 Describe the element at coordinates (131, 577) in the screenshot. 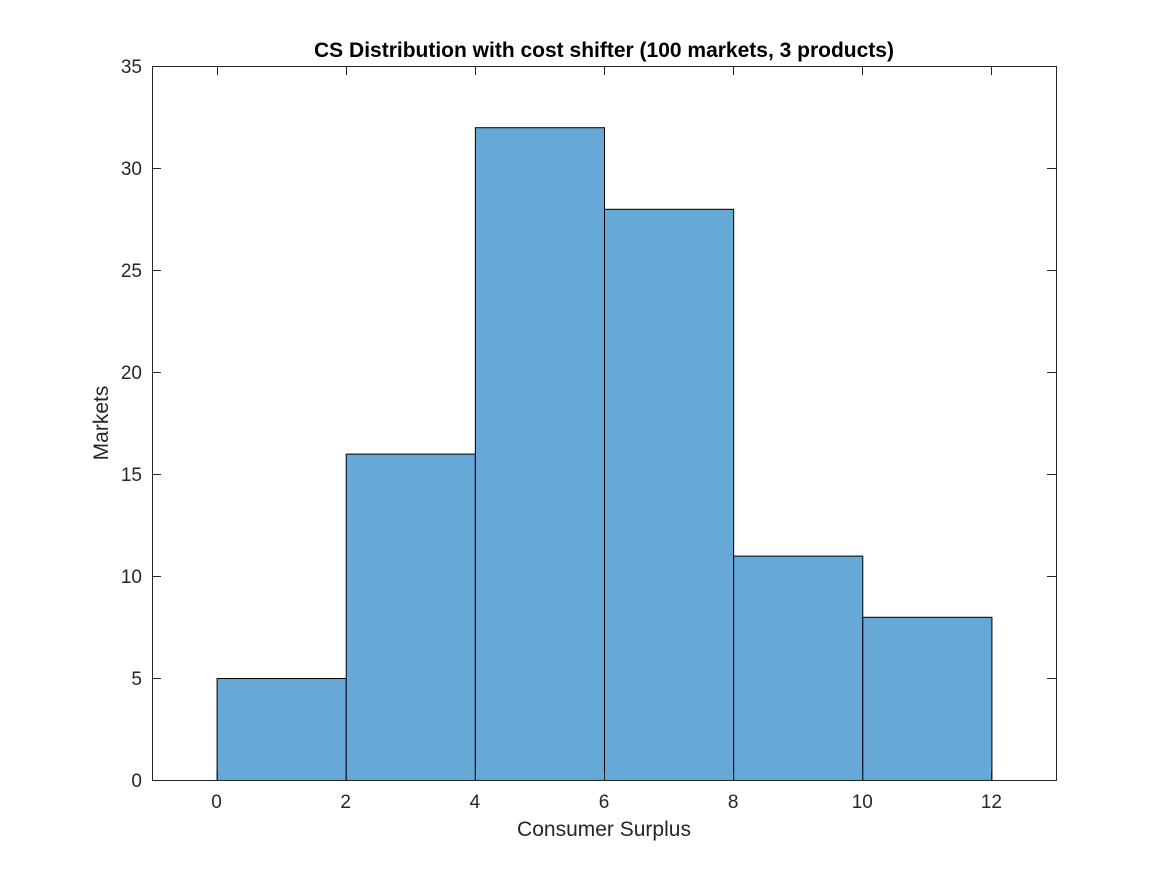

I see `y-tick-label: 10` at that location.